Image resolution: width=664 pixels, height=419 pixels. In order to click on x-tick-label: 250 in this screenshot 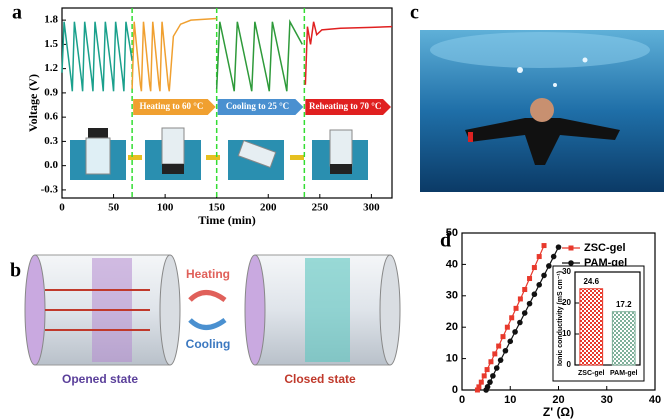, I will do `click(320, 208)`.